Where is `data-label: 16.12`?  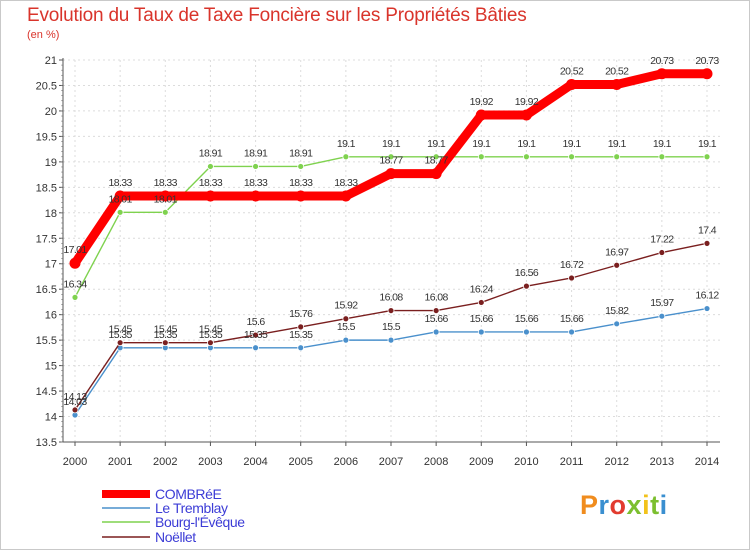 data-label: 16.12 is located at coordinates (707, 296).